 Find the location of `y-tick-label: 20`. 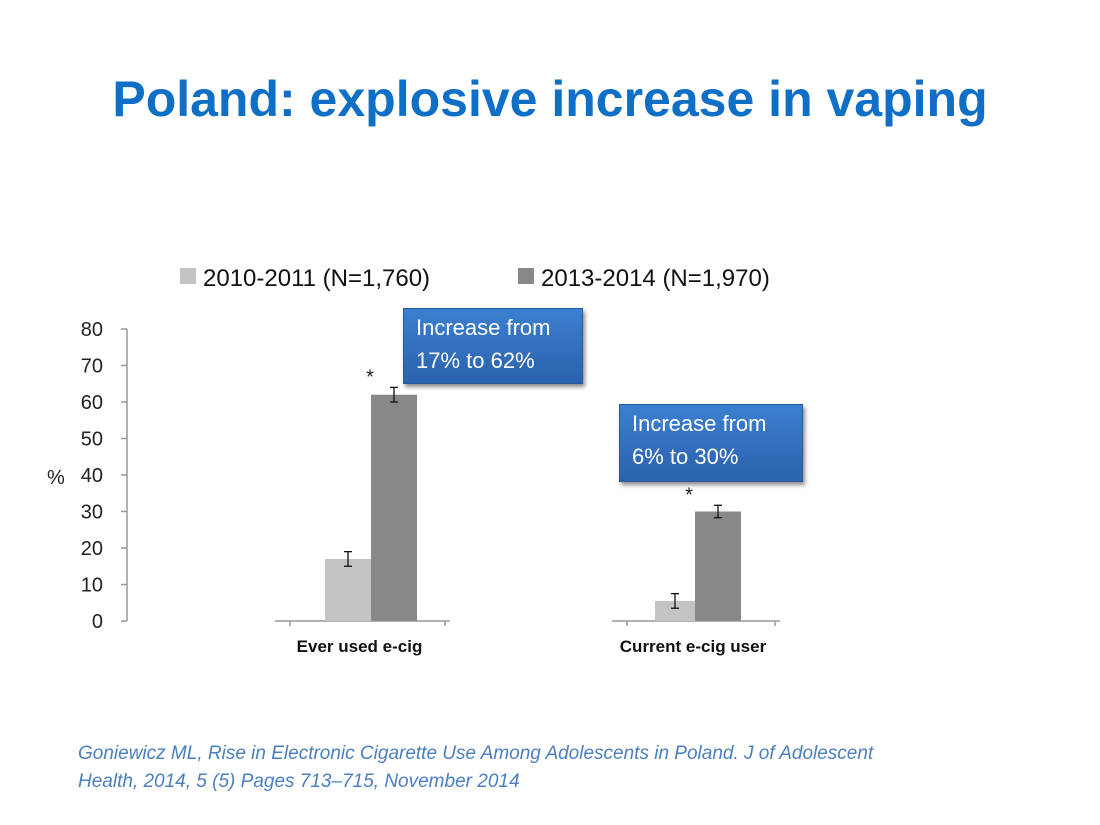

y-tick-label: 20 is located at coordinates (92, 549).